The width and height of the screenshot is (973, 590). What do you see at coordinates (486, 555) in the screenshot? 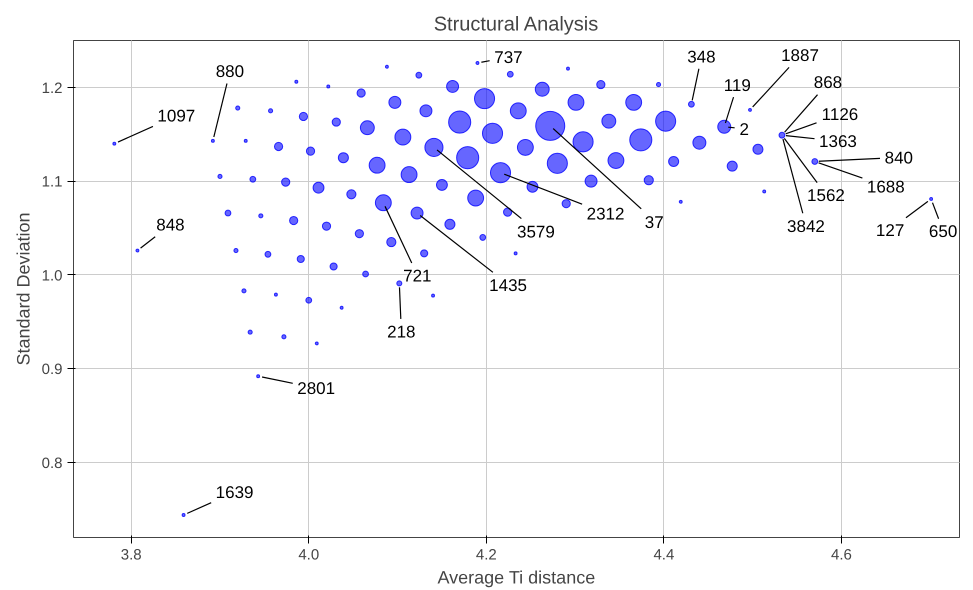
I see `x-tick-label: 4.2` at bounding box center [486, 555].